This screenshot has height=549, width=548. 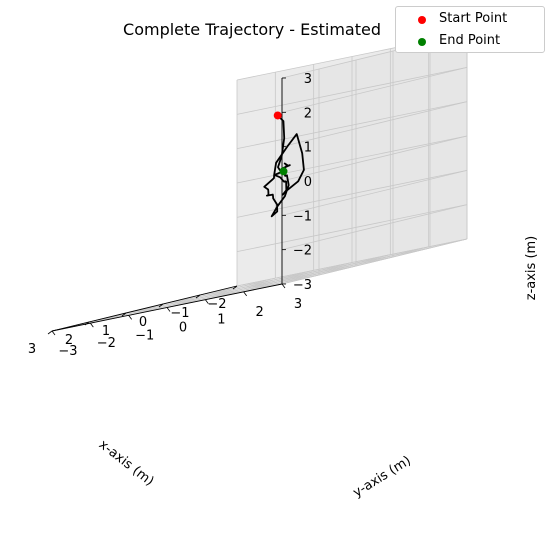 I want to click on z-tick-label: −2, so click(x=302, y=251).